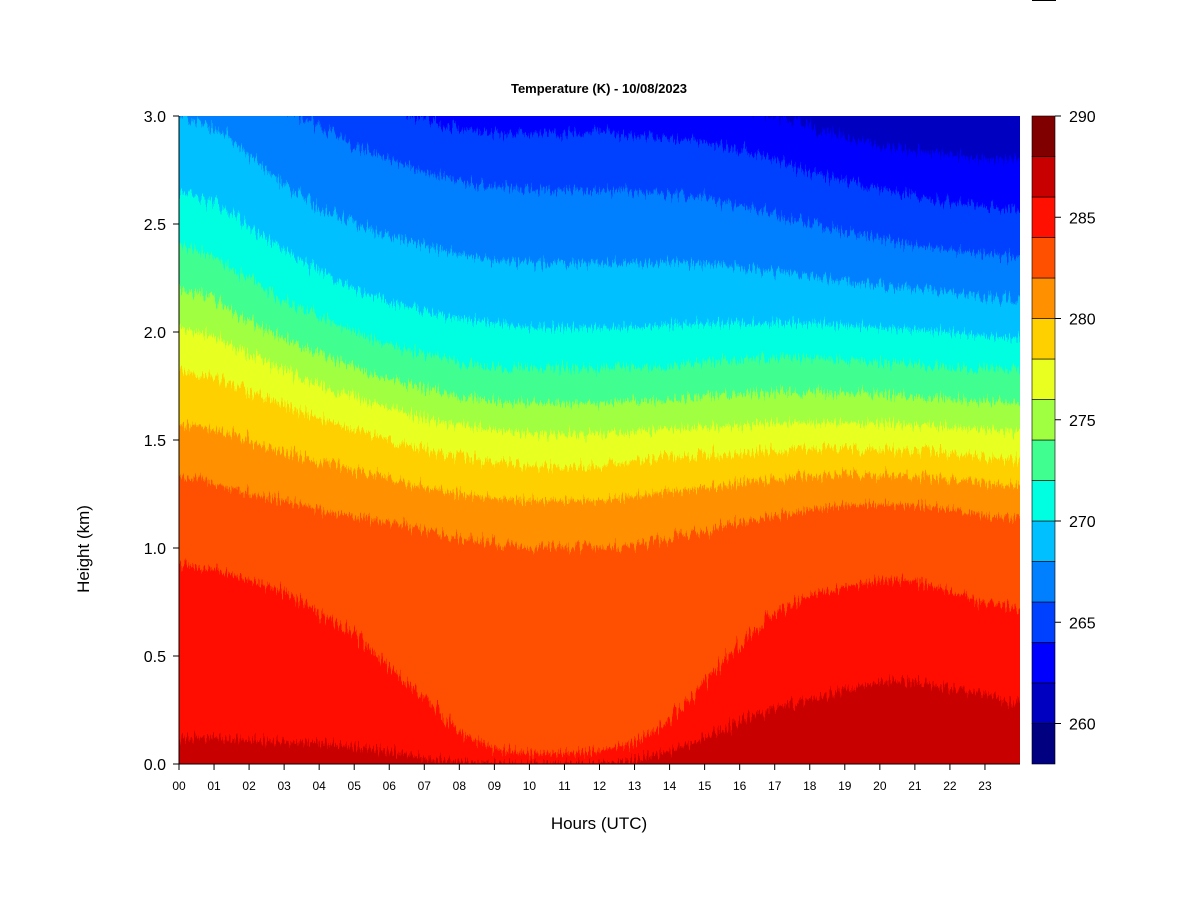  What do you see at coordinates (155, 333) in the screenshot?
I see `y-tick-label: 2.0` at bounding box center [155, 333].